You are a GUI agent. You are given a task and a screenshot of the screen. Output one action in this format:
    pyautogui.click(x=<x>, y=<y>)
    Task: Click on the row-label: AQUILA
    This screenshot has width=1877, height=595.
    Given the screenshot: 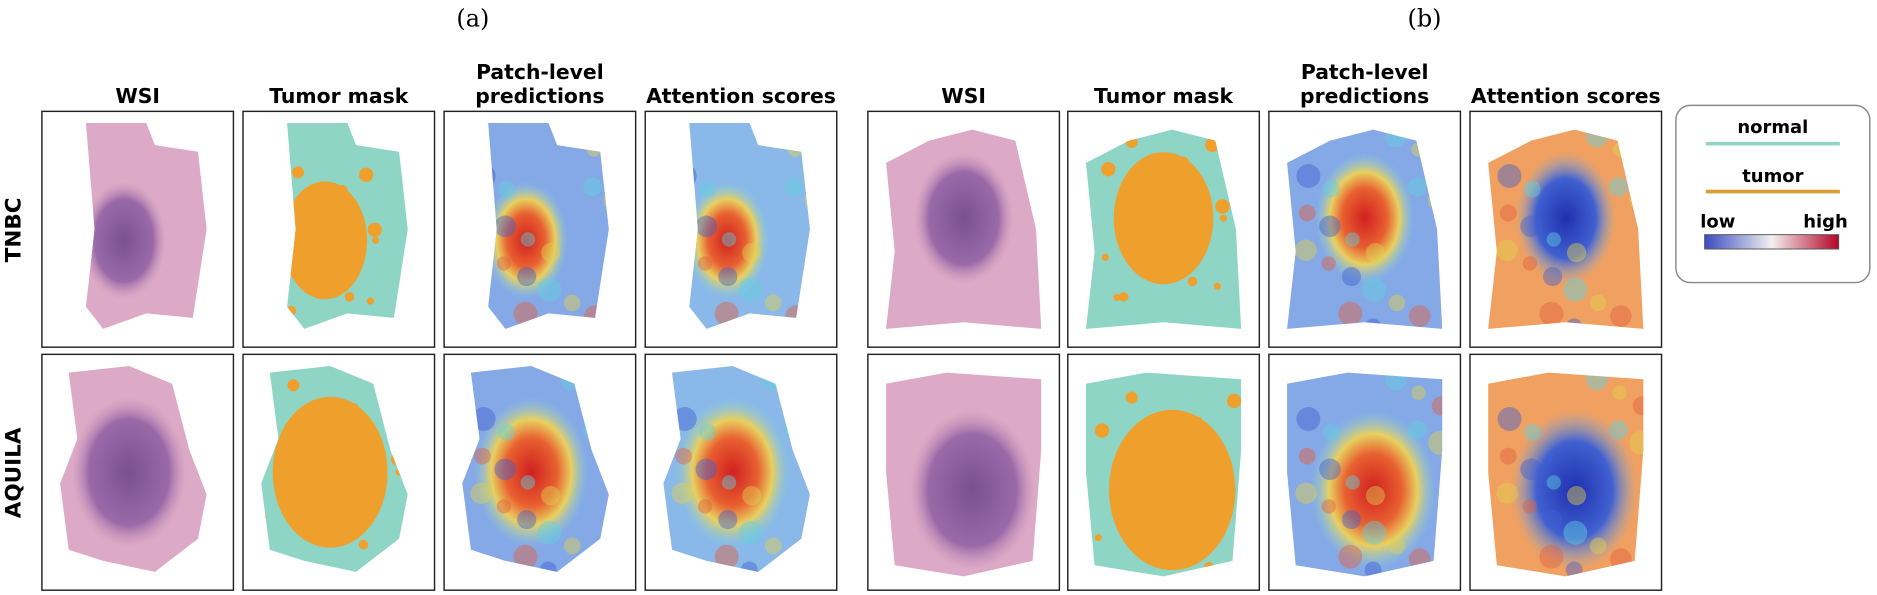 What is the action you would take?
    pyautogui.click(x=13, y=472)
    